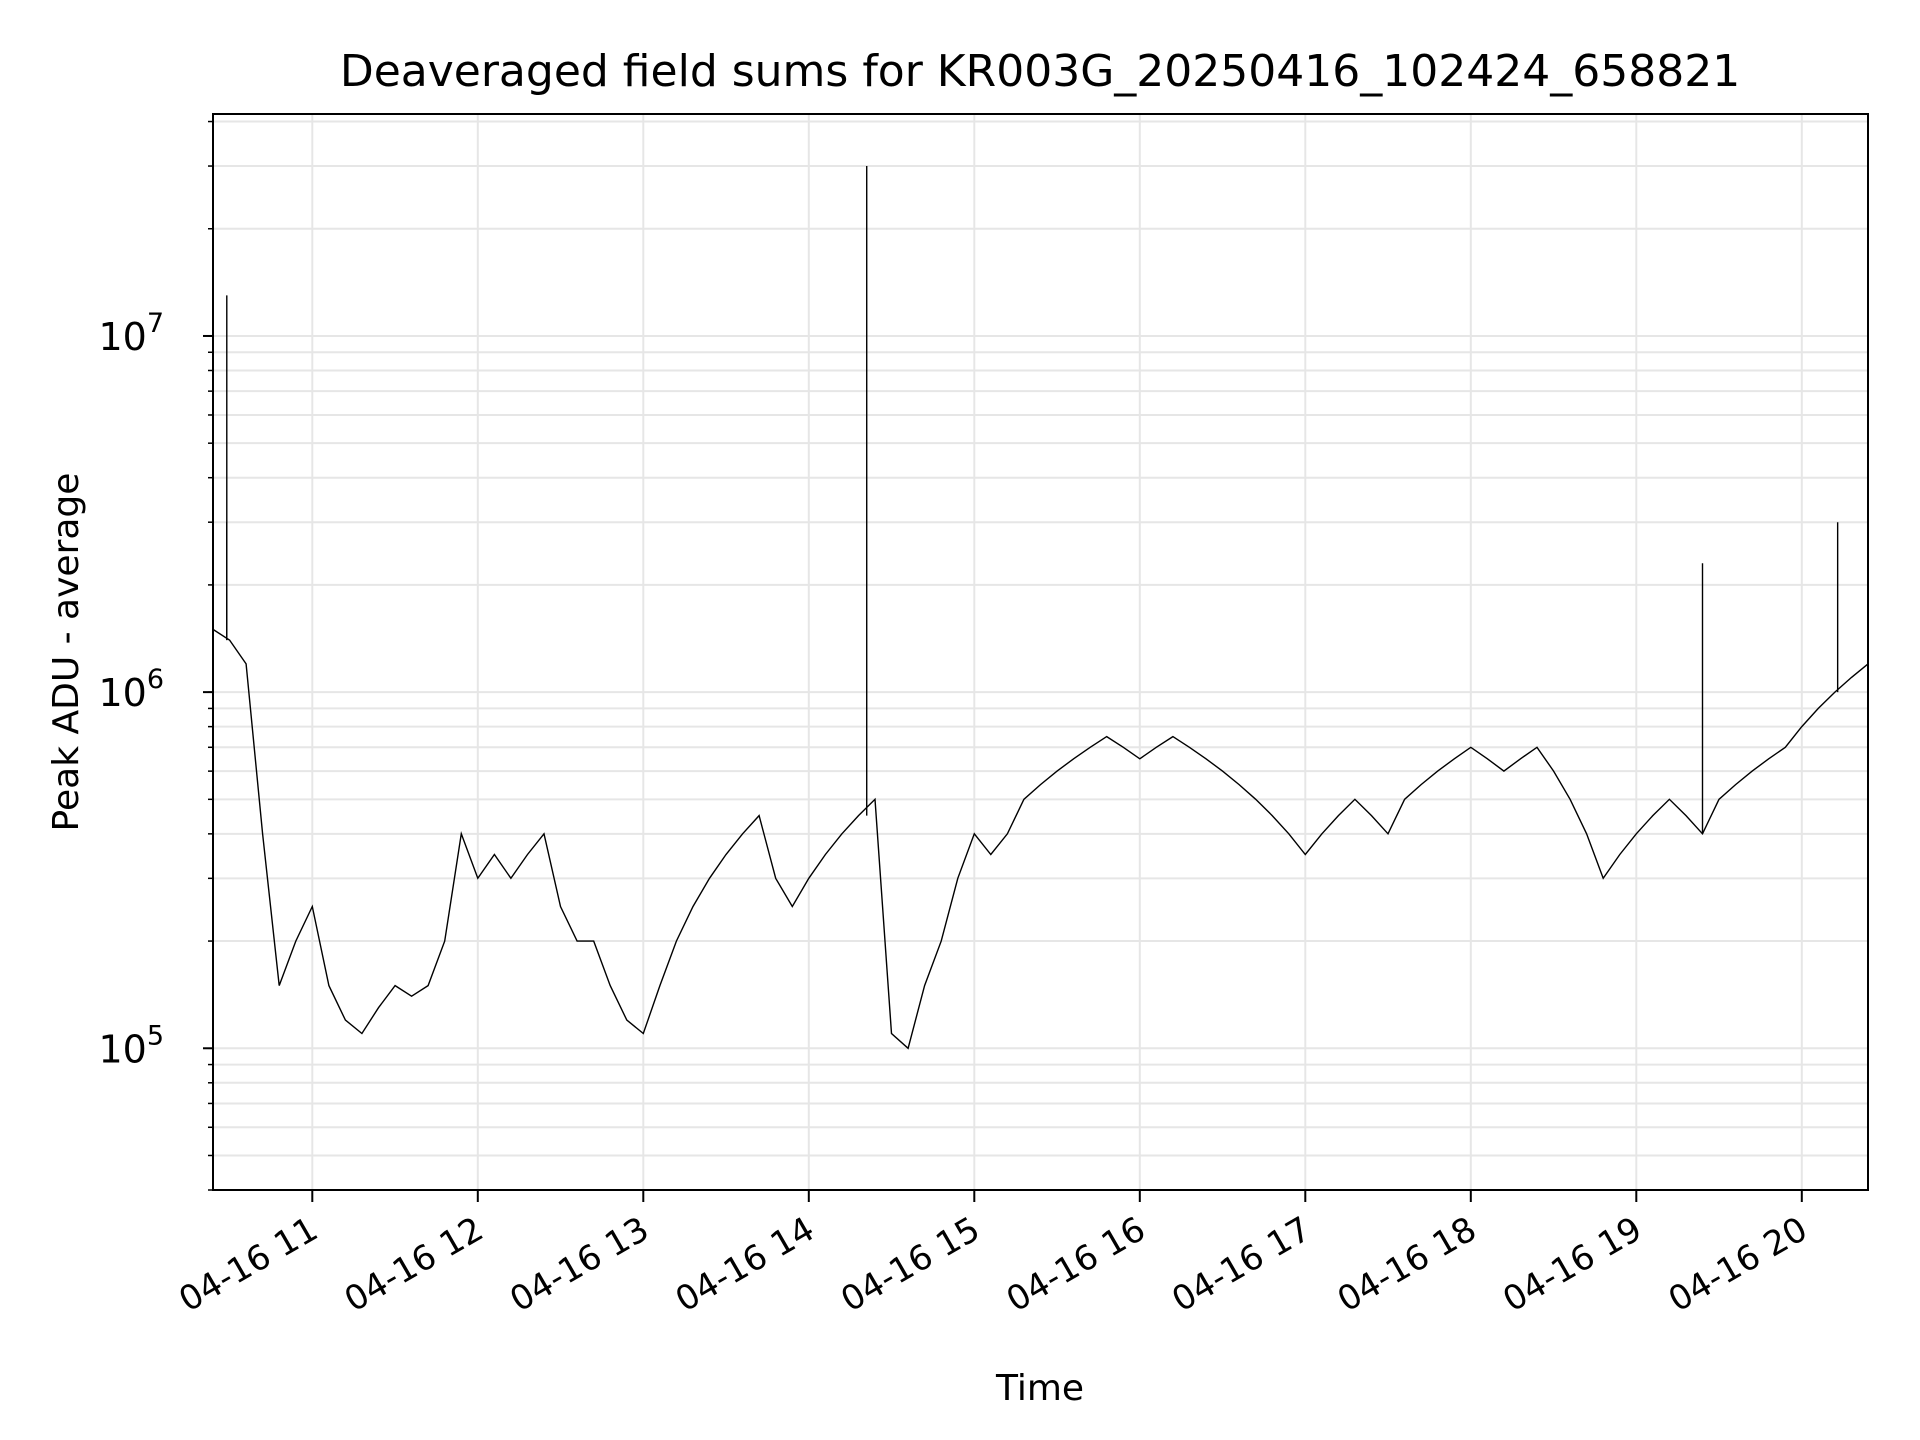 The width and height of the screenshot is (1920, 1440). I want to click on y-tick-label: 10⁶, so click(131, 689).